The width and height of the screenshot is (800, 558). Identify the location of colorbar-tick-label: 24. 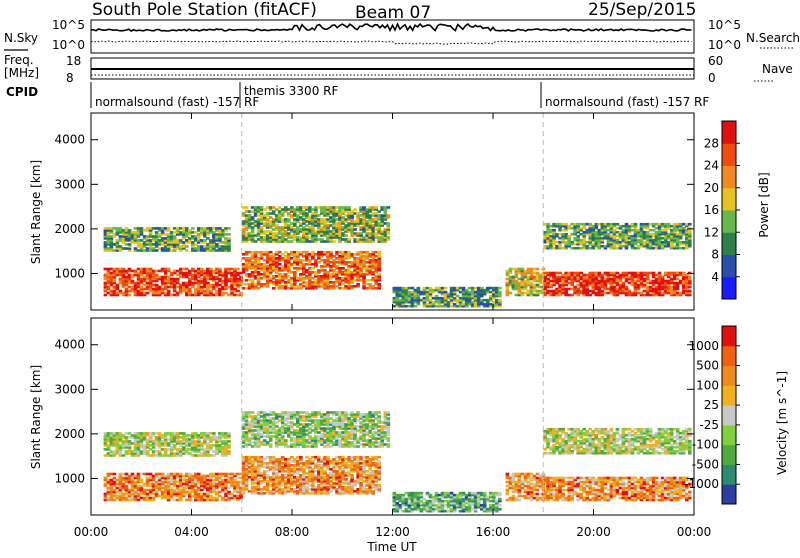
(711, 166).